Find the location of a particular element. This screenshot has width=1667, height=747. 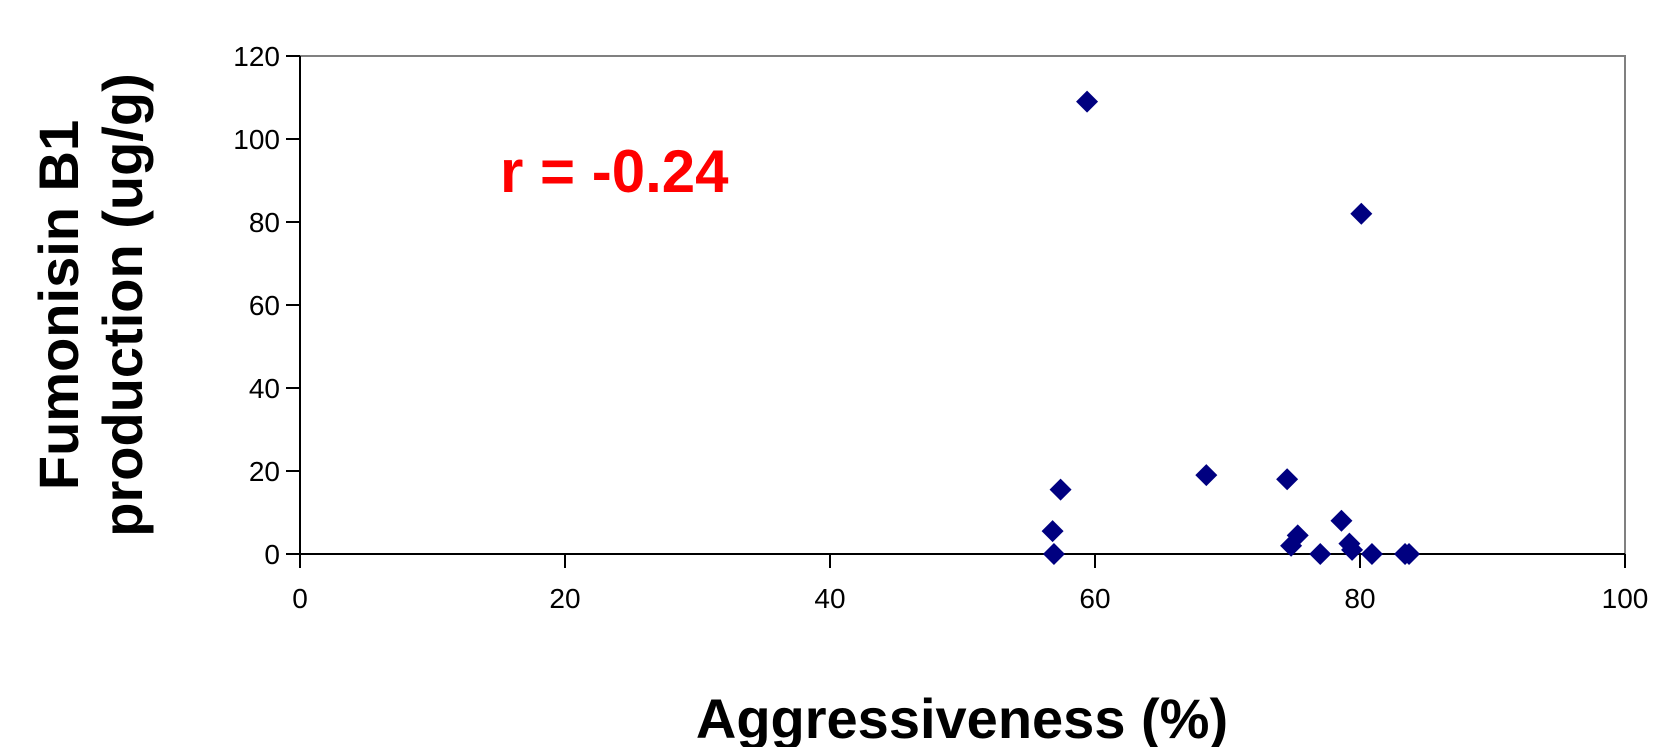

y-ticks: 0 20 40 60 80 100 120 is located at coordinates (266, 305).